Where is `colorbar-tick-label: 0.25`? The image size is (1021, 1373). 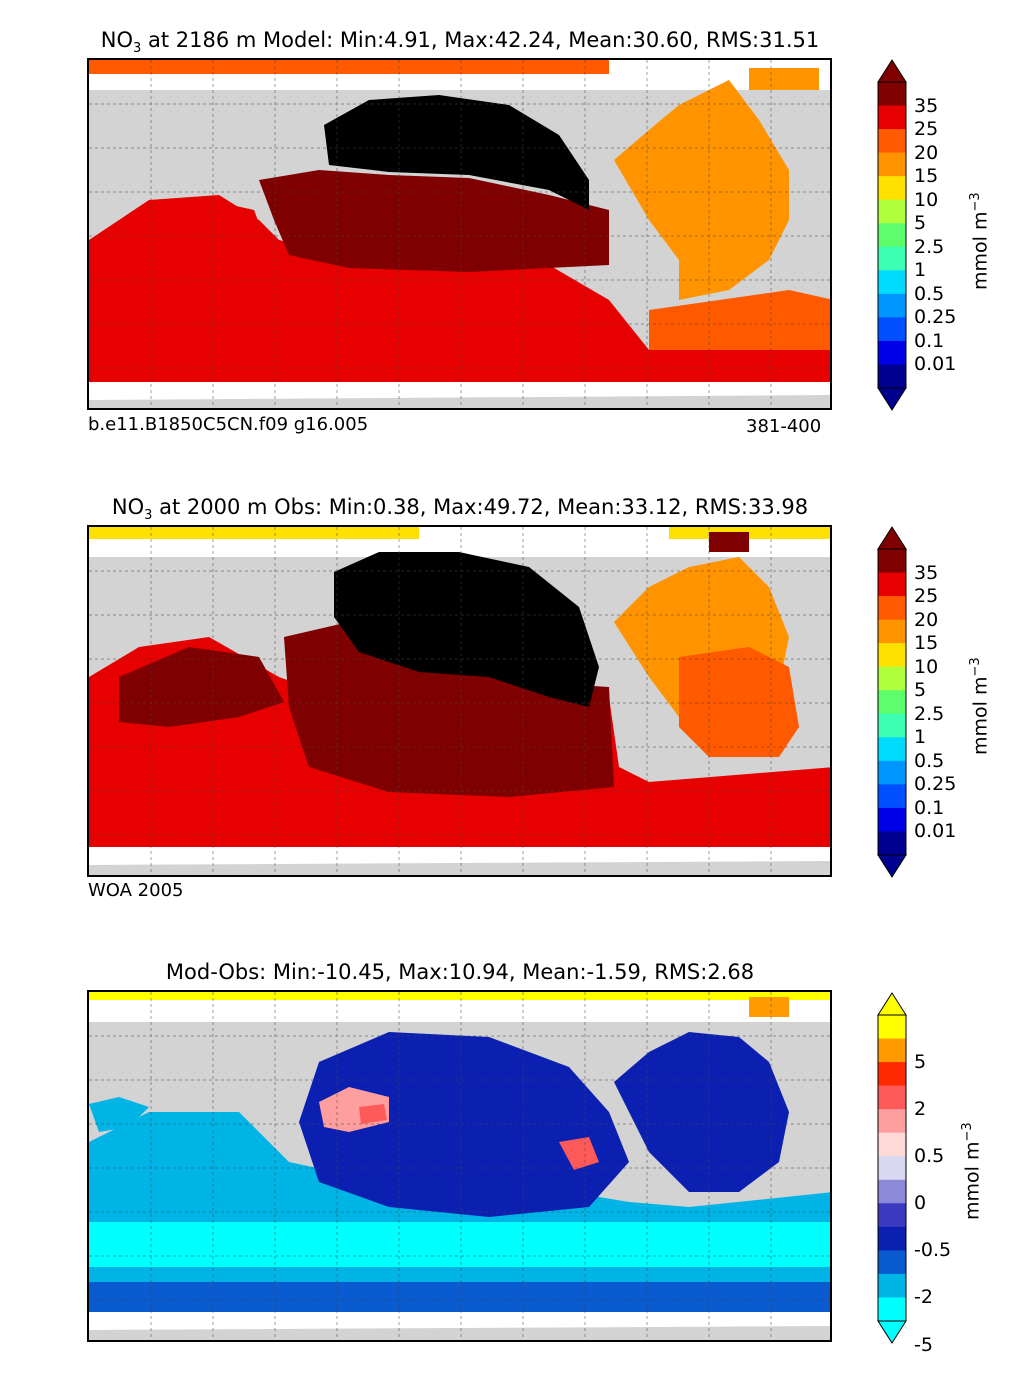
colorbar-tick-label: 0.25 is located at coordinates (935, 784).